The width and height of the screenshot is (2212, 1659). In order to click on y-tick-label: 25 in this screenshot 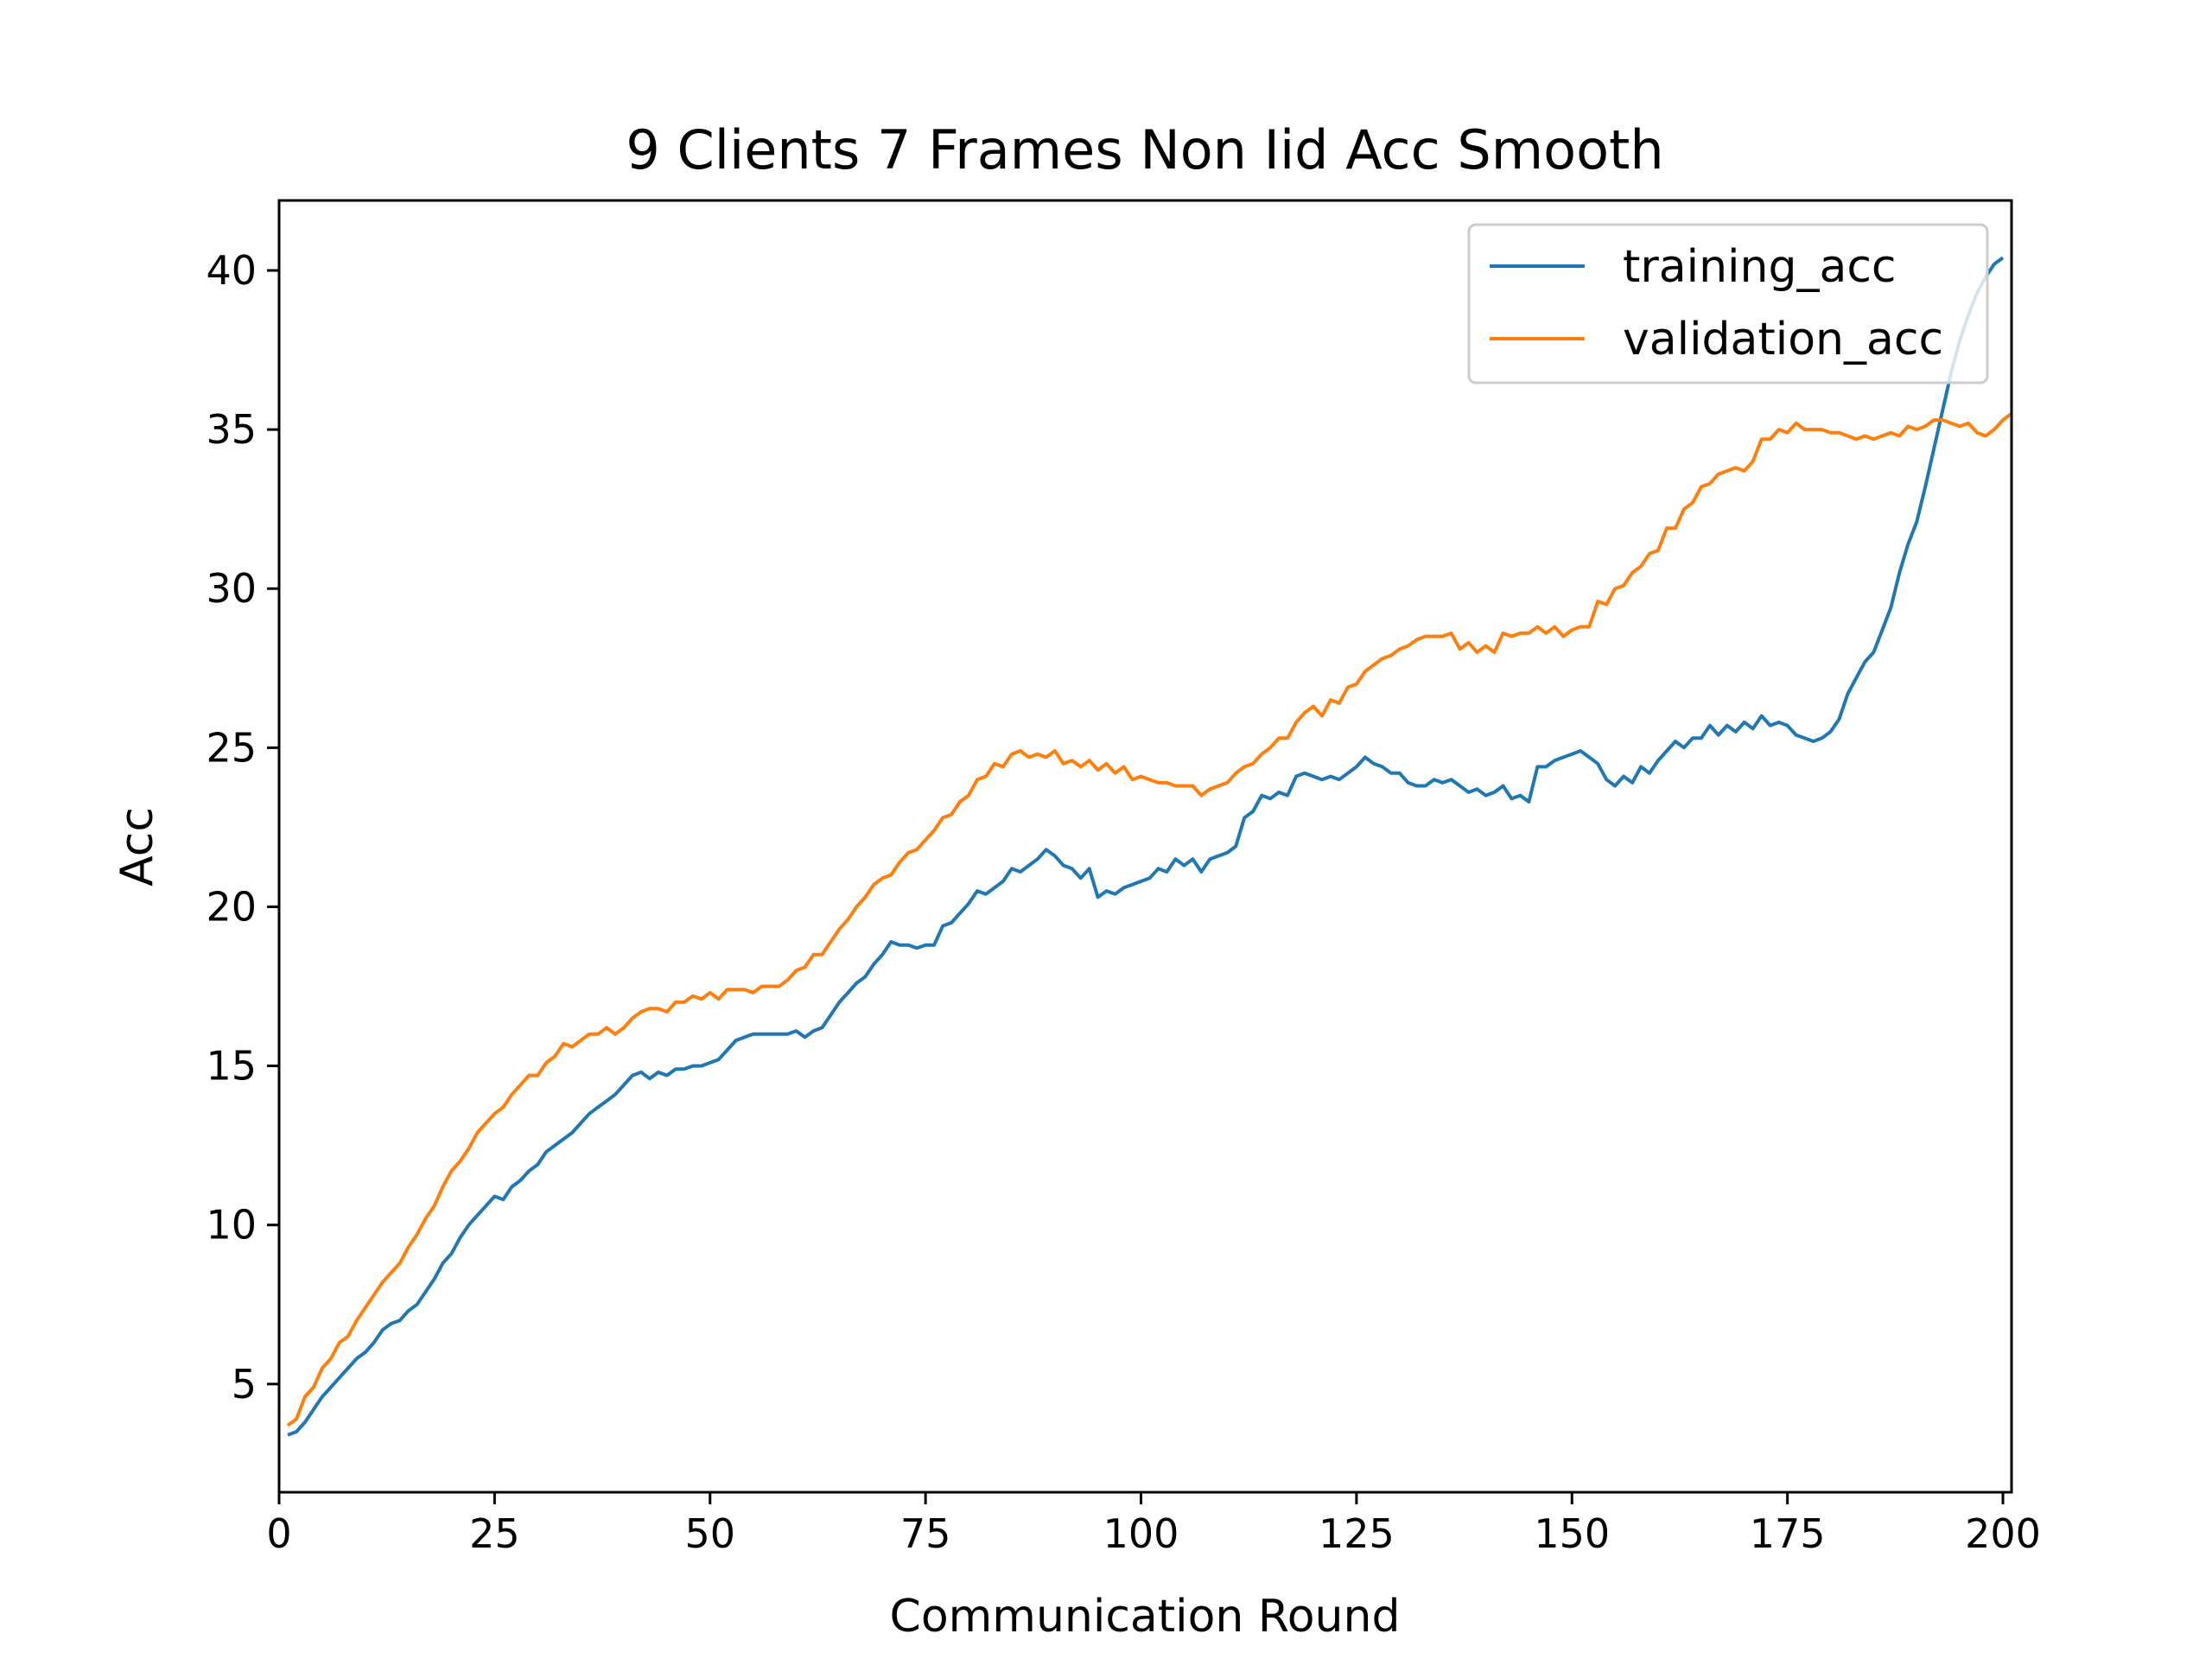, I will do `click(232, 747)`.